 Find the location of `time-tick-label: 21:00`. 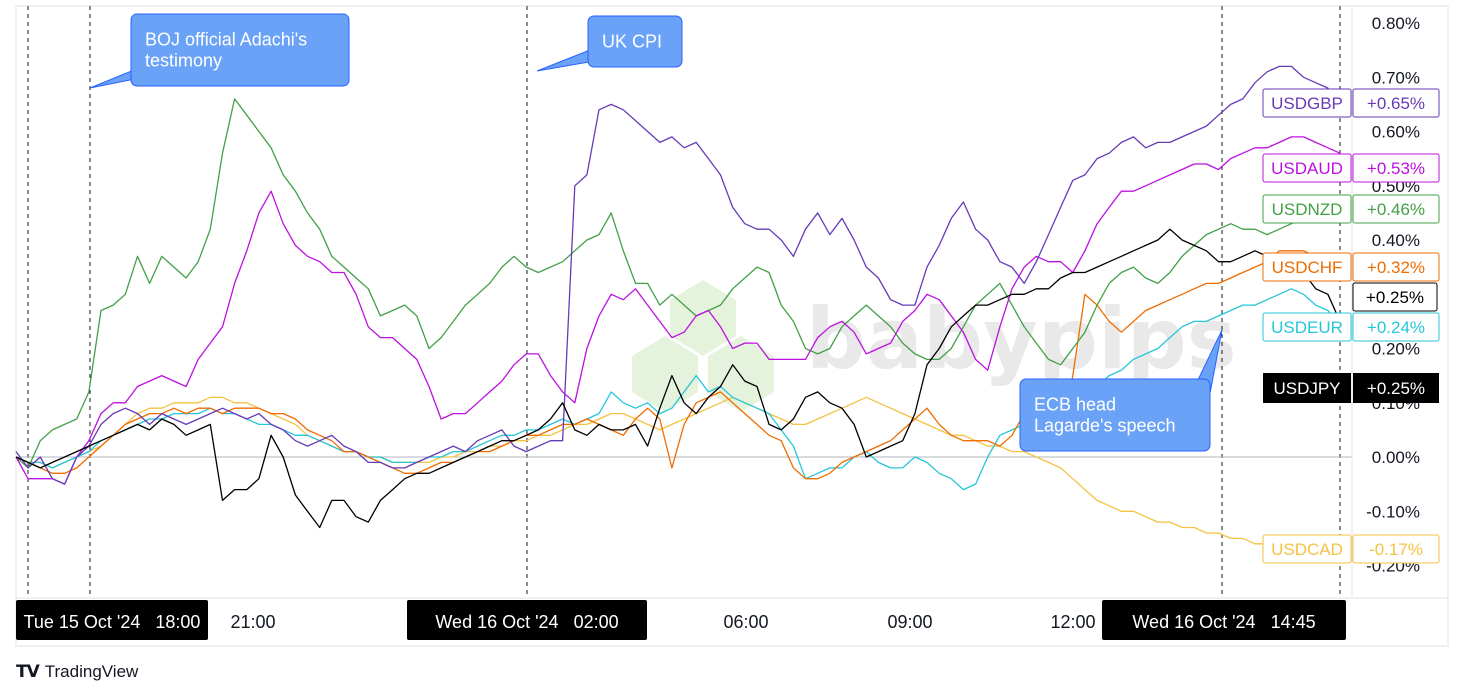

time-tick-label: 21:00 is located at coordinates (252, 622).